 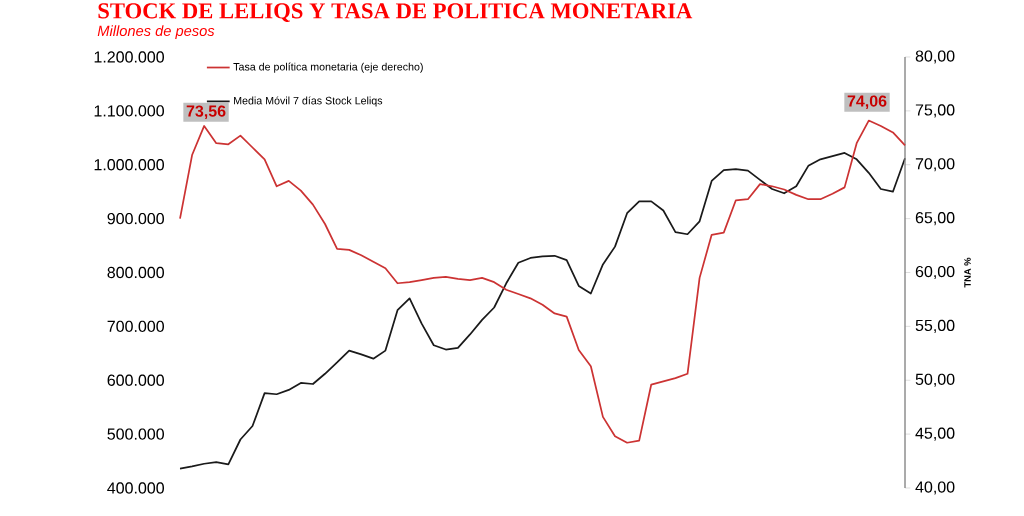 What do you see at coordinates (206, 112) in the screenshot?
I see `annotation: 73,56` at bounding box center [206, 112].